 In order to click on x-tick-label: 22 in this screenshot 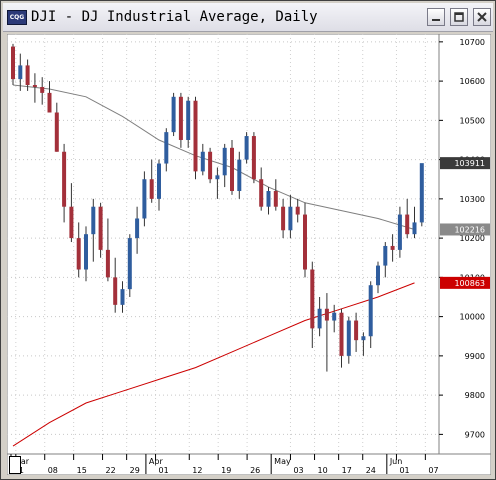, I will do `click(111, 470)`.